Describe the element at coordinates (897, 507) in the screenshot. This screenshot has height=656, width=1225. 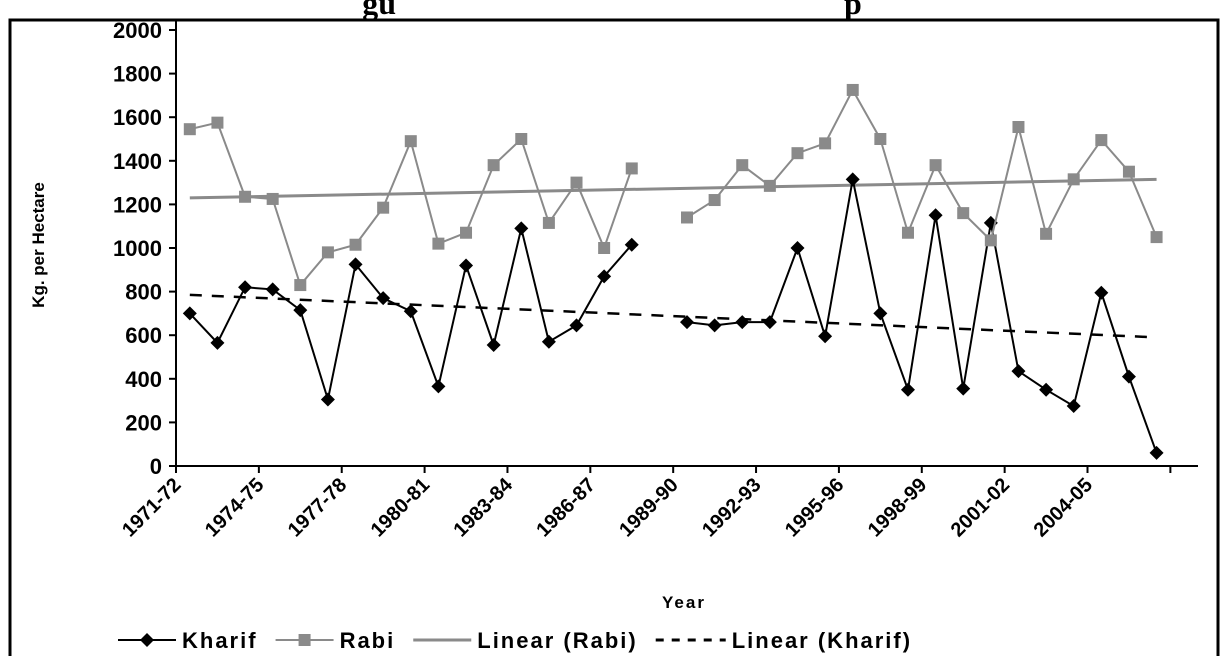
I see `x-tick-label: 1998-99` at that location.